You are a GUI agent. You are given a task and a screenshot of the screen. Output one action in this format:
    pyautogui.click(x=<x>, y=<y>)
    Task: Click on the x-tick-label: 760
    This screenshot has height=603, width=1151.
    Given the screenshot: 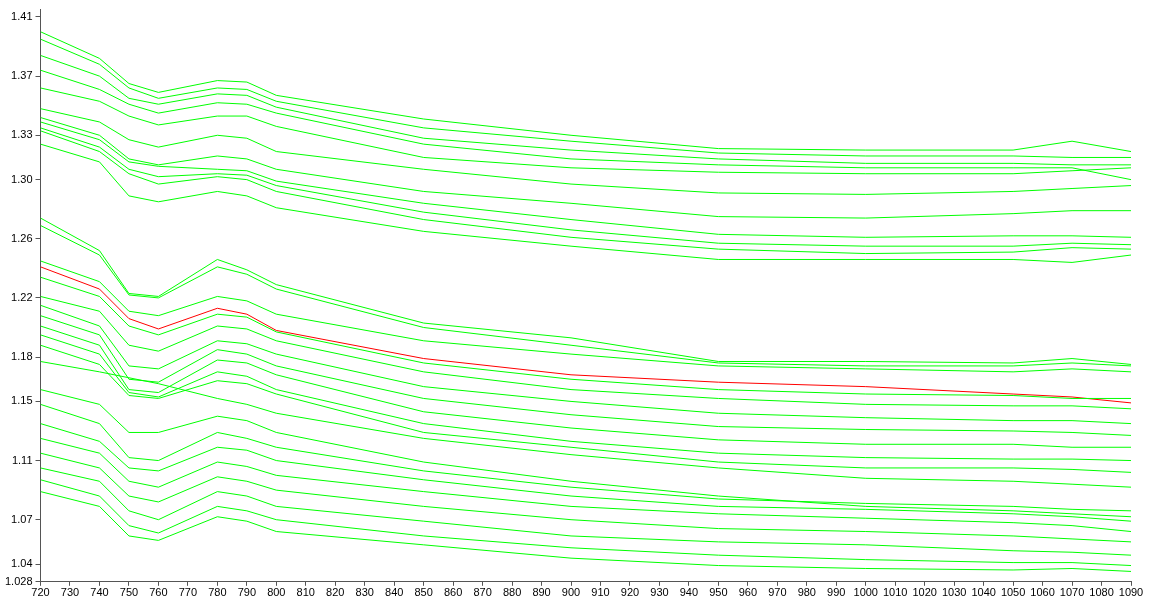 What is the action you would take?
    pyautogui.click(x=158, y=592)
    